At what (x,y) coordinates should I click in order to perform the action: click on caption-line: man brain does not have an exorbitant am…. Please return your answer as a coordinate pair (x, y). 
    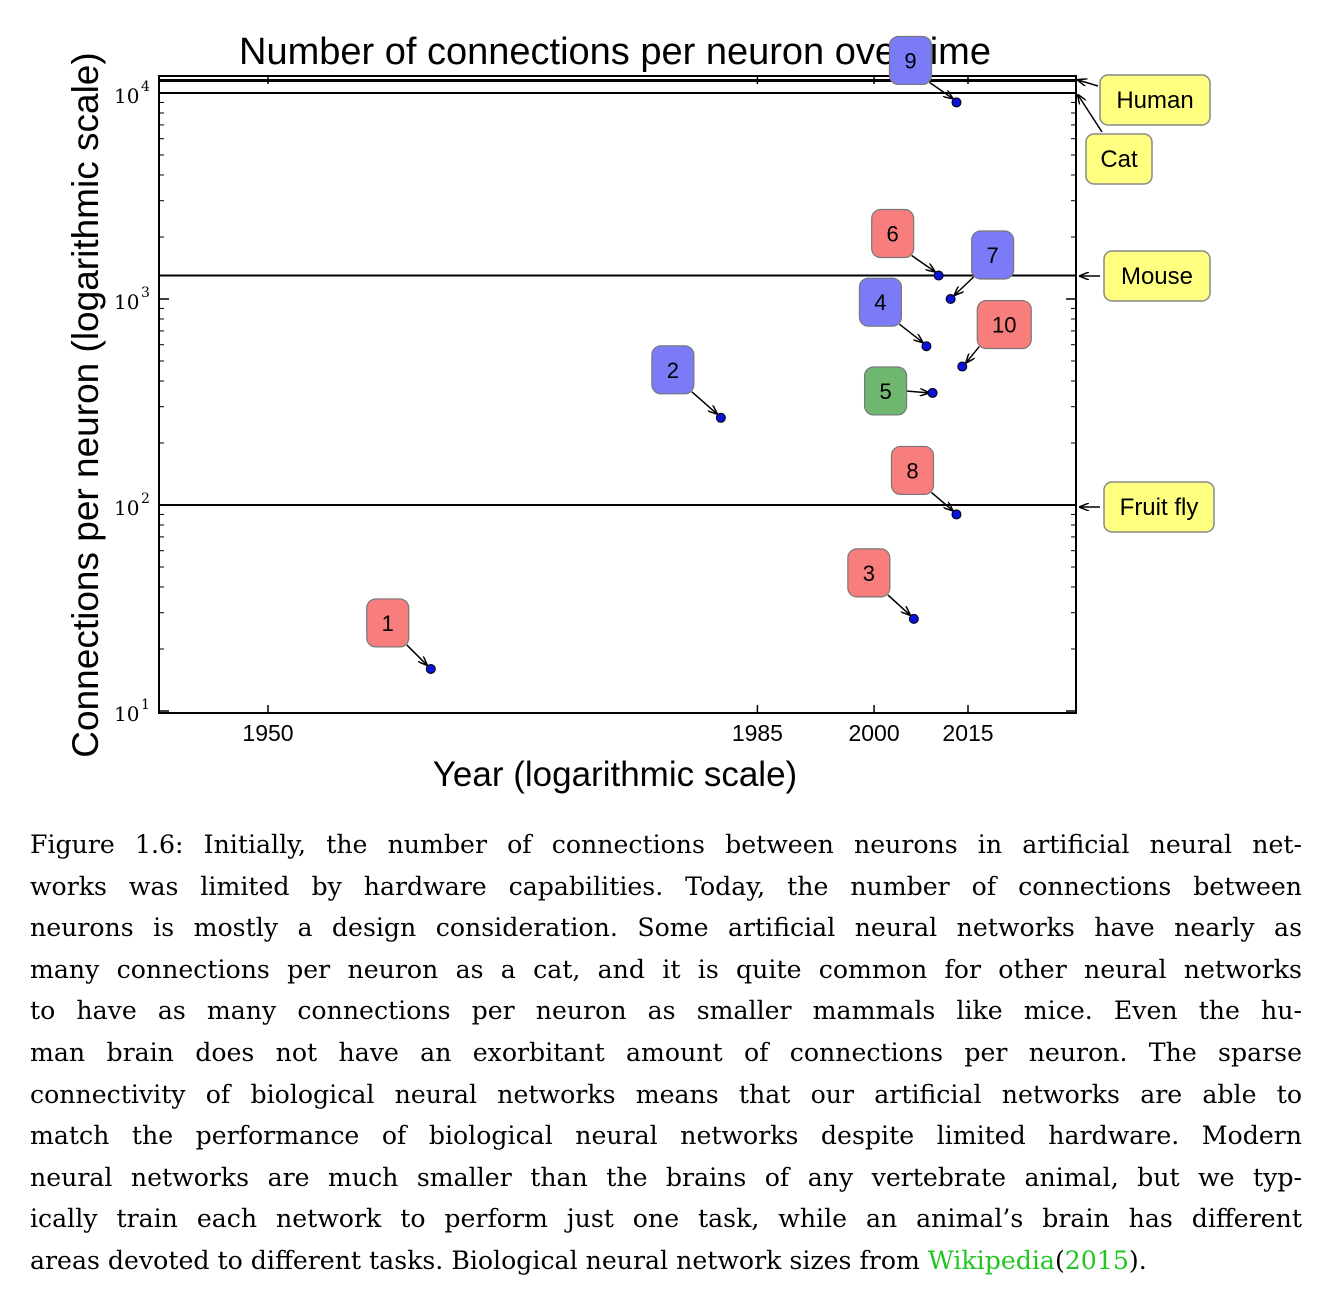
    Looking at the image, I should click on (666, 1052).